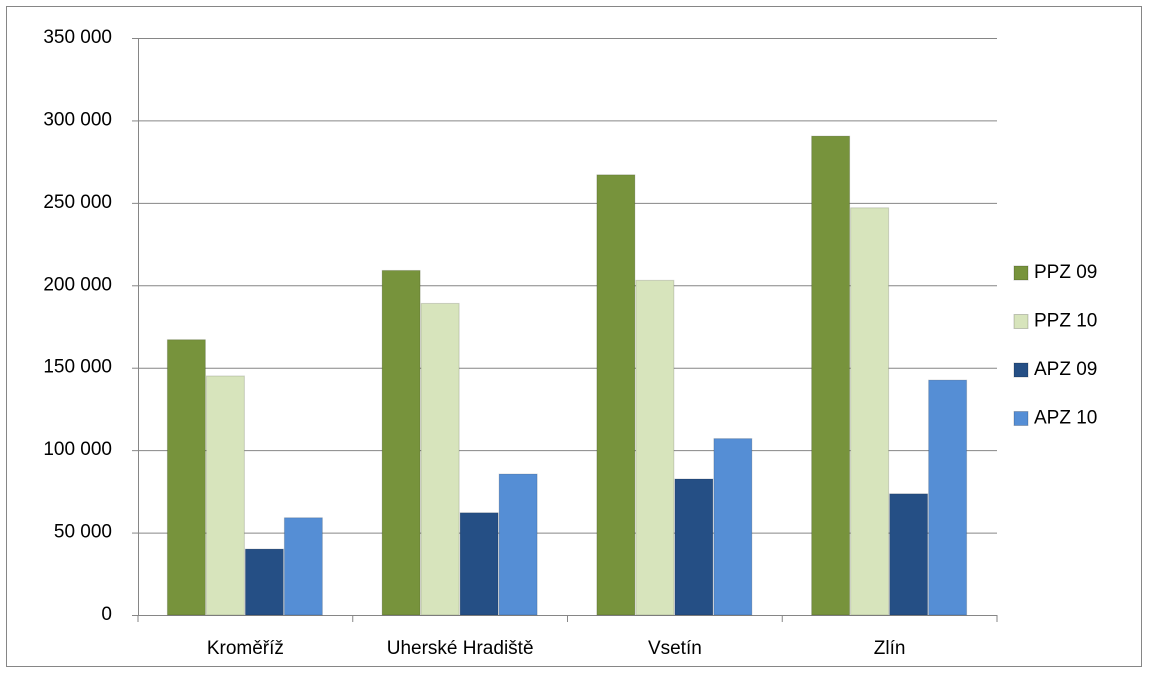  I want to click on y-tick-label: 150 000, so click(77, 367).